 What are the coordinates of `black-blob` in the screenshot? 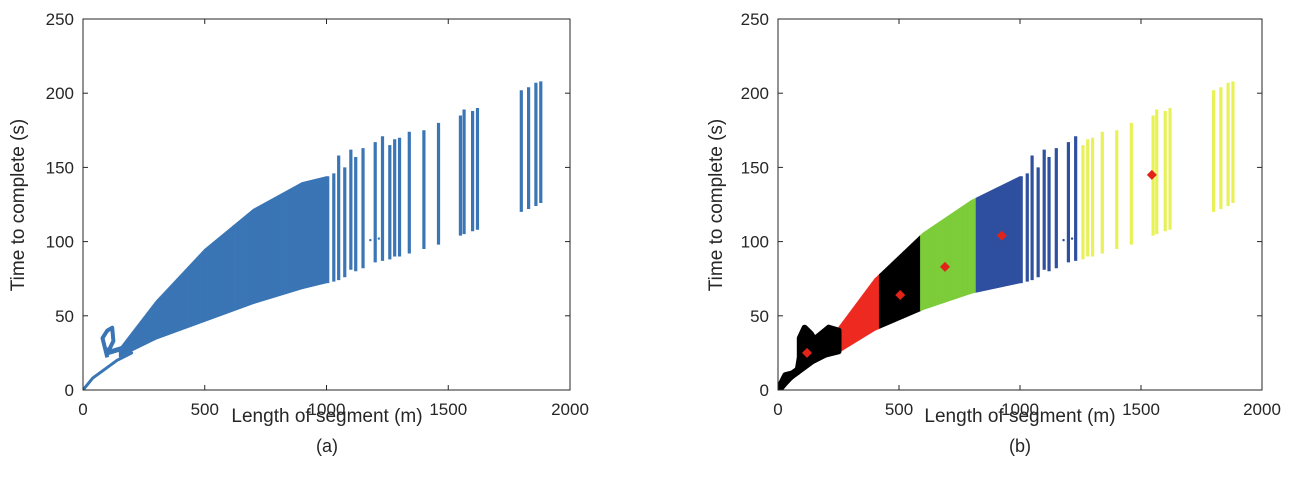 It's located at (810, 357).